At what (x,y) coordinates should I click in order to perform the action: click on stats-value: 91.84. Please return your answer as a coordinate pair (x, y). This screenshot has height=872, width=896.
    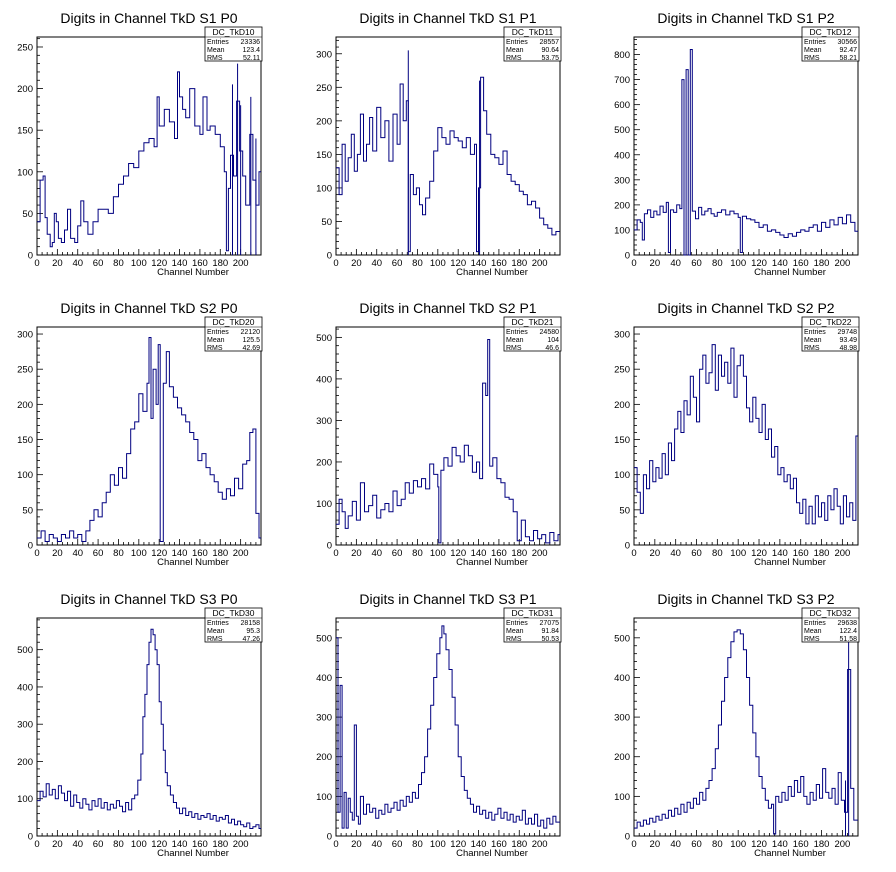
    Looking at the image, I should click on (550, 631).